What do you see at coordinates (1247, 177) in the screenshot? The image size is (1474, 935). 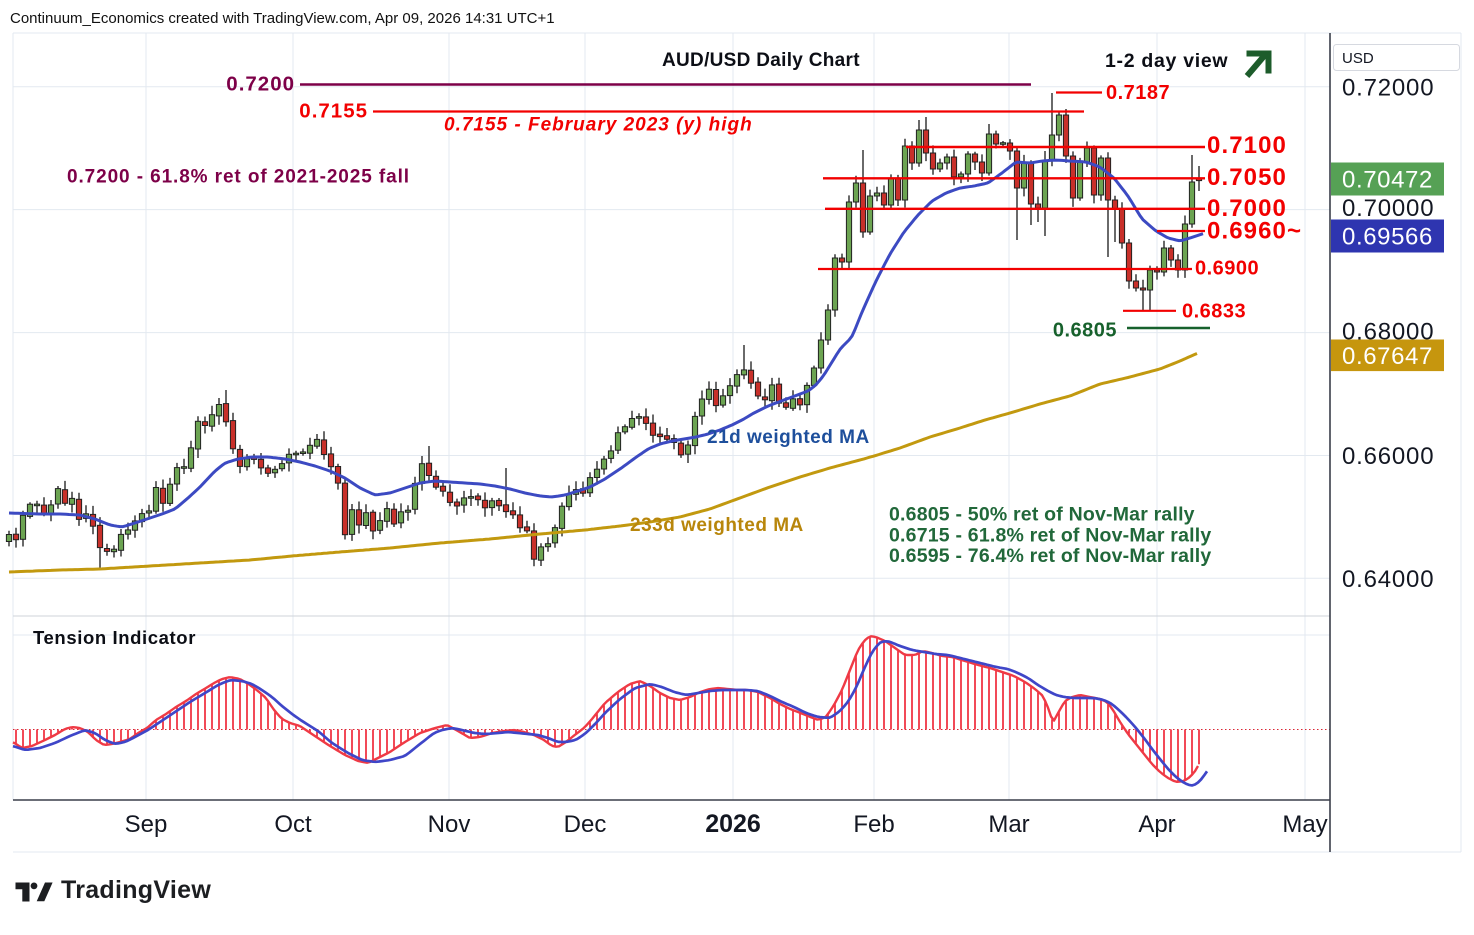 I see `svg-text: 0.7050` at bounding box center [1247, 177].